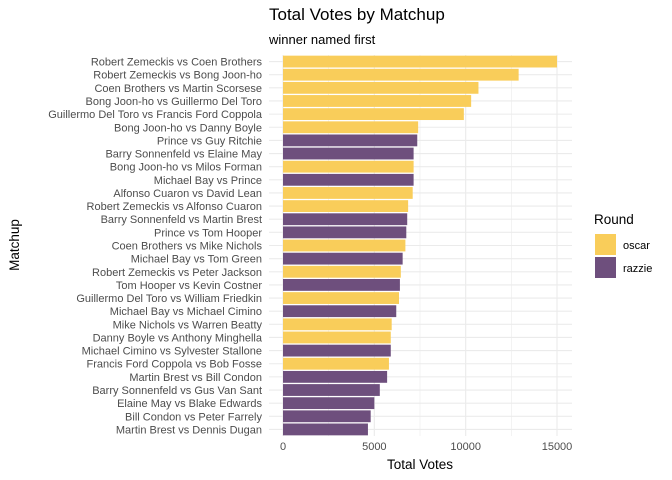 The width and height of the screenshot is (672, 480). Describe the element at coordinates (188, 325) in the screenshot. I see `y-tick-label: Mike Nichols vs Warren Beatty` at that location.